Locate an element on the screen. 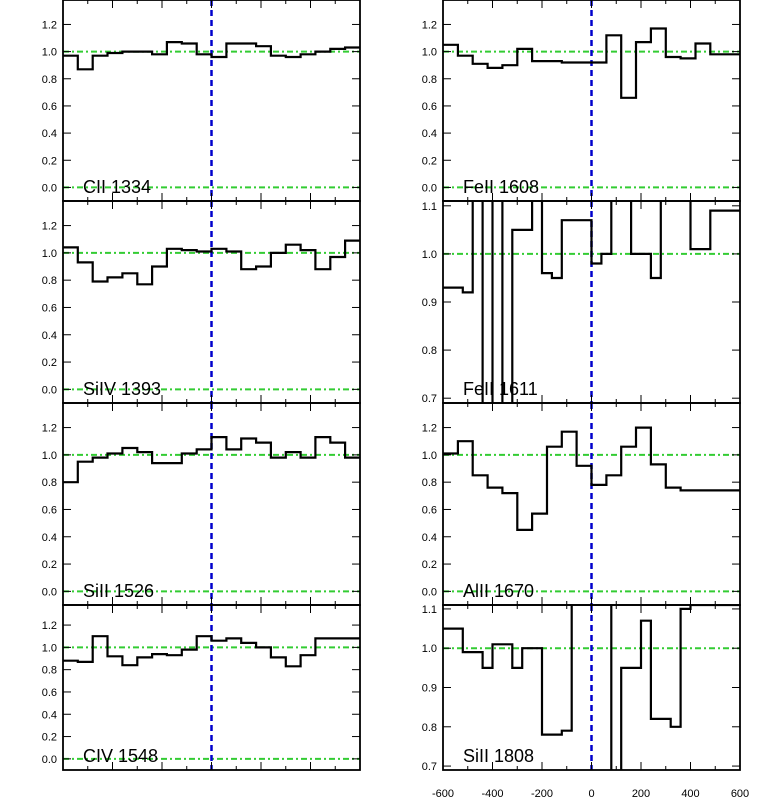 The image size is (761, 807). x-tick-label: -600 is located at coordinates (443, 794).